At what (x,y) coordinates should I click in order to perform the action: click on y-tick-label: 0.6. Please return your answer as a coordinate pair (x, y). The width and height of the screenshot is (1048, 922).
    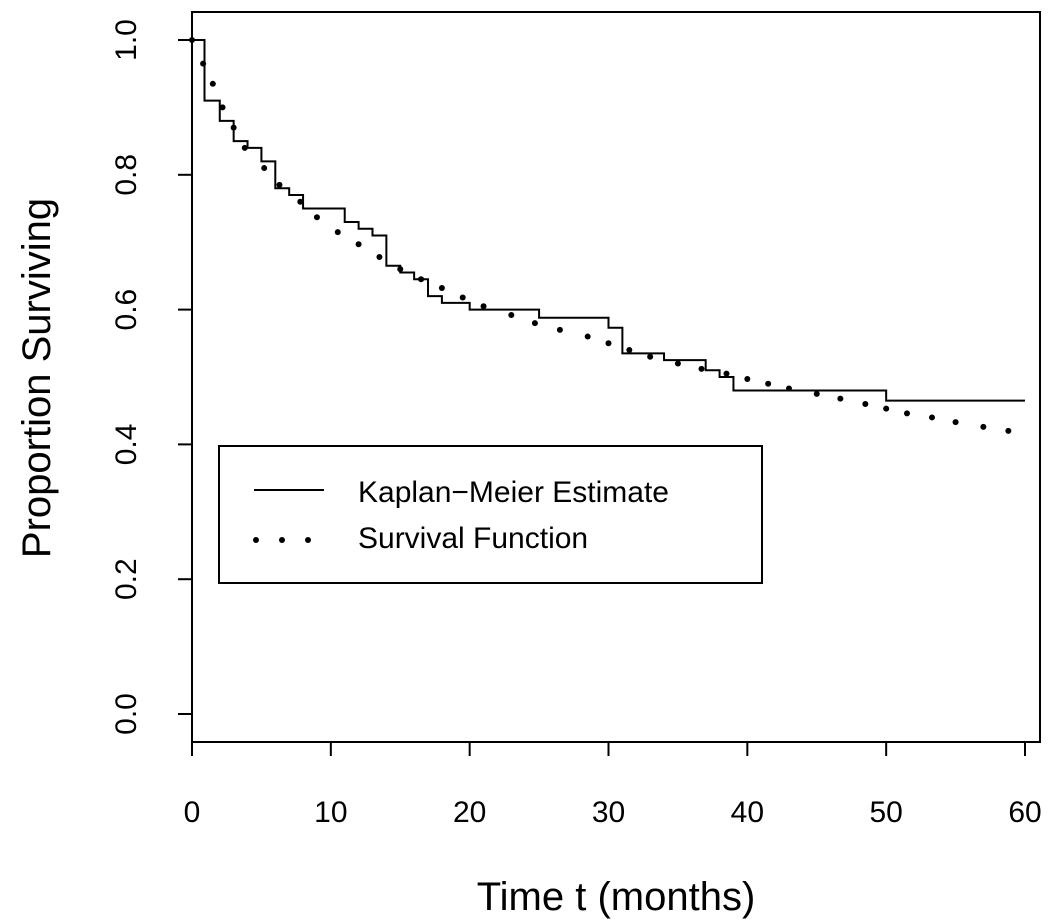
    Looking at the image, I should click on (126, 310).